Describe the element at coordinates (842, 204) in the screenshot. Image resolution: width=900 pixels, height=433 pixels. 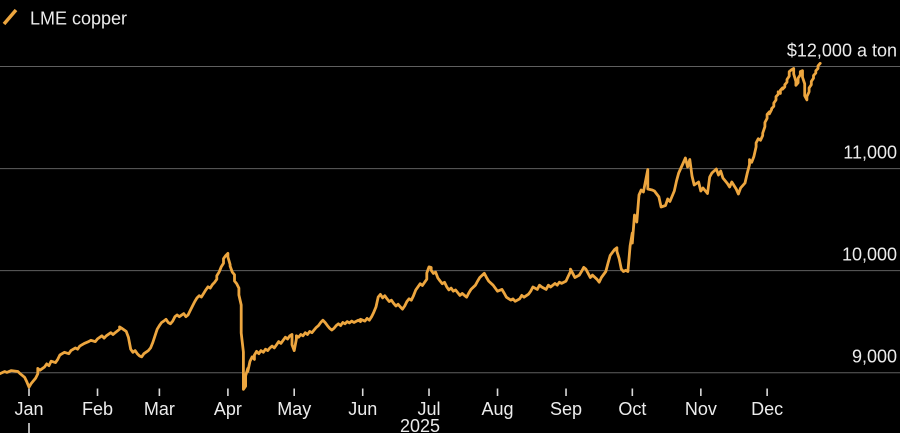
I see `y-axis-labels: $12,000 a ton 11,000 10,000 9,000` at that location.